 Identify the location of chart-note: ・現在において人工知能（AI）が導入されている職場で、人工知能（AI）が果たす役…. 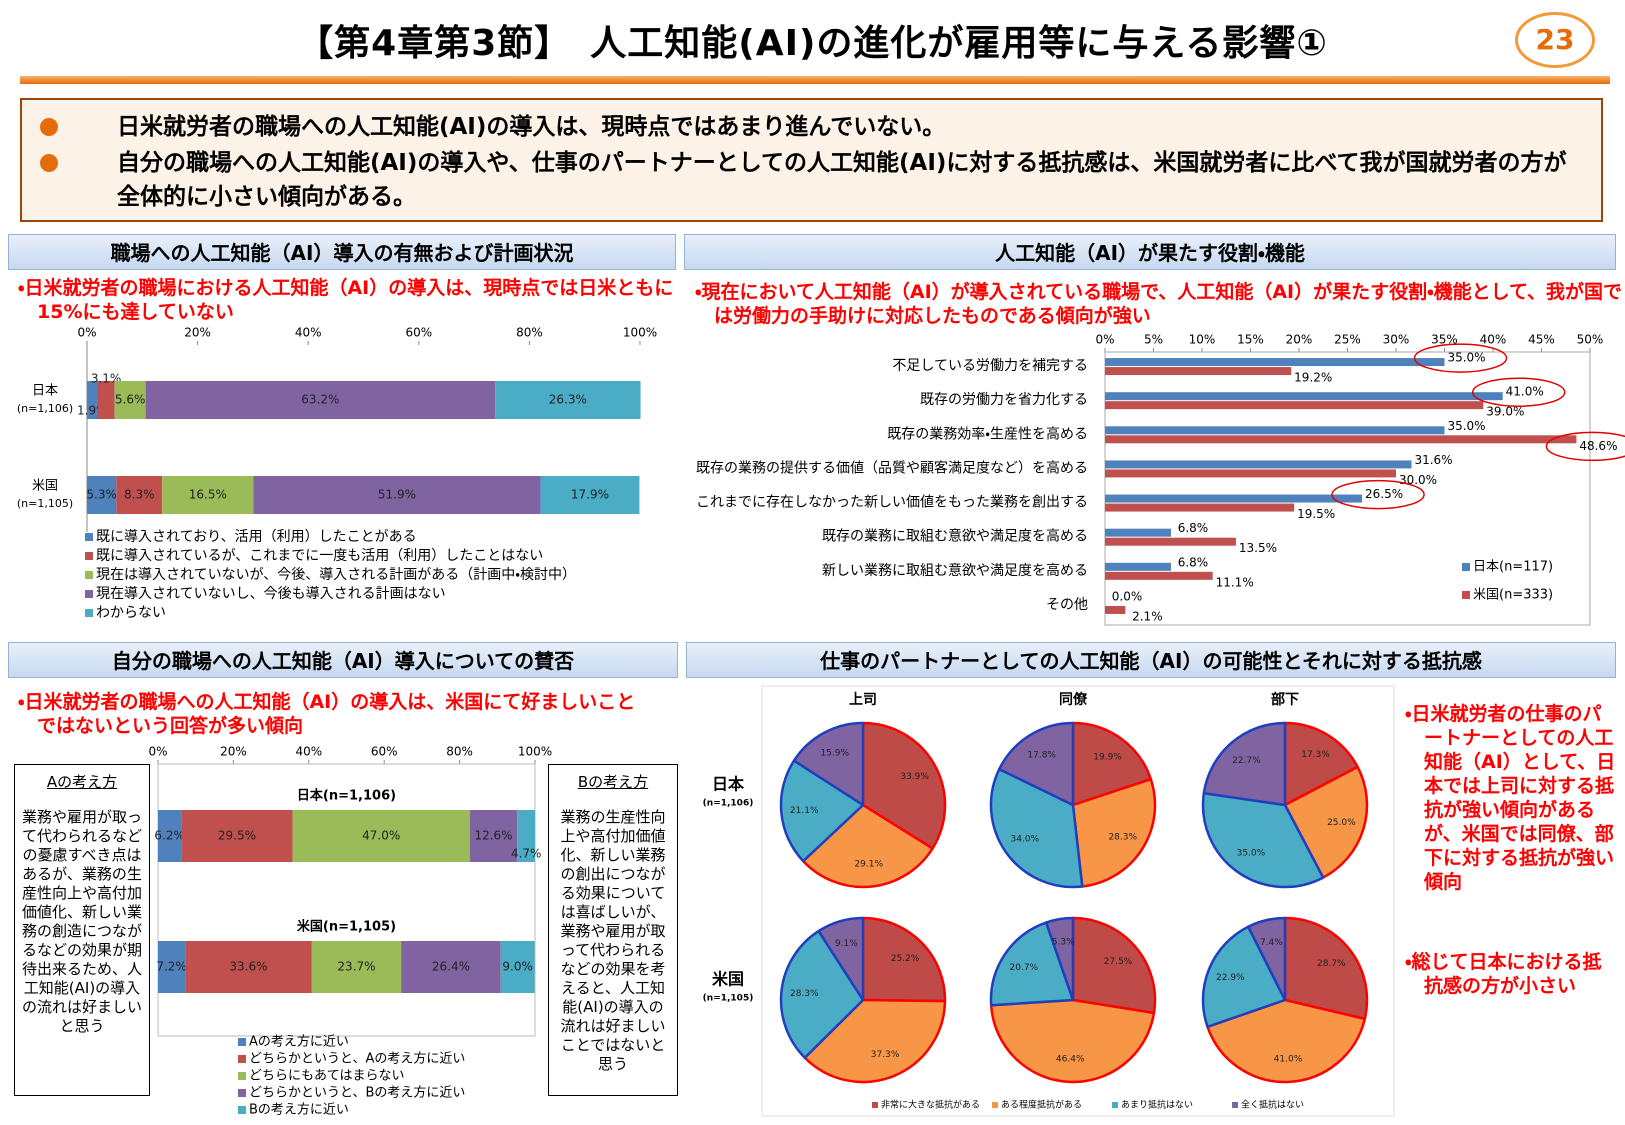
(1159, 304).